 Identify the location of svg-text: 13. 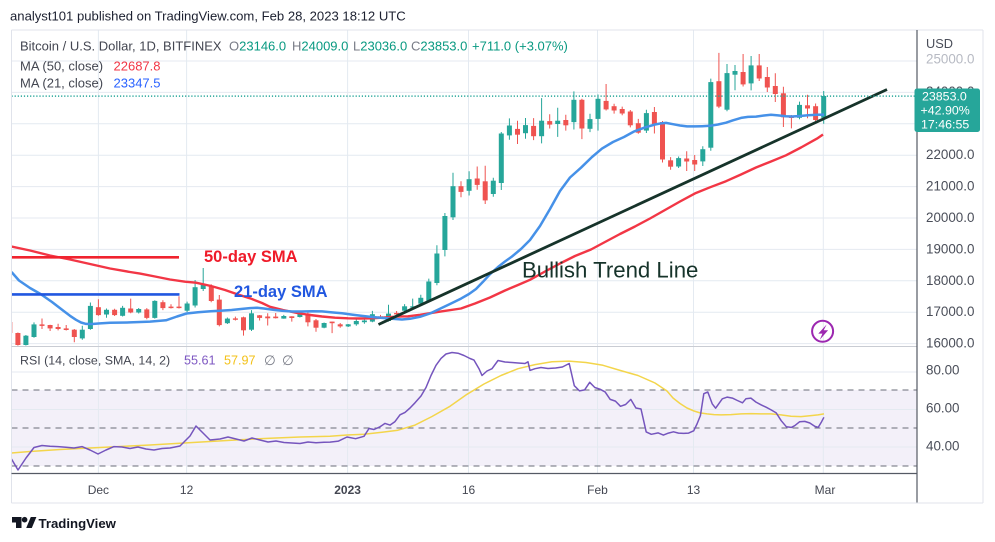
(694, 490).